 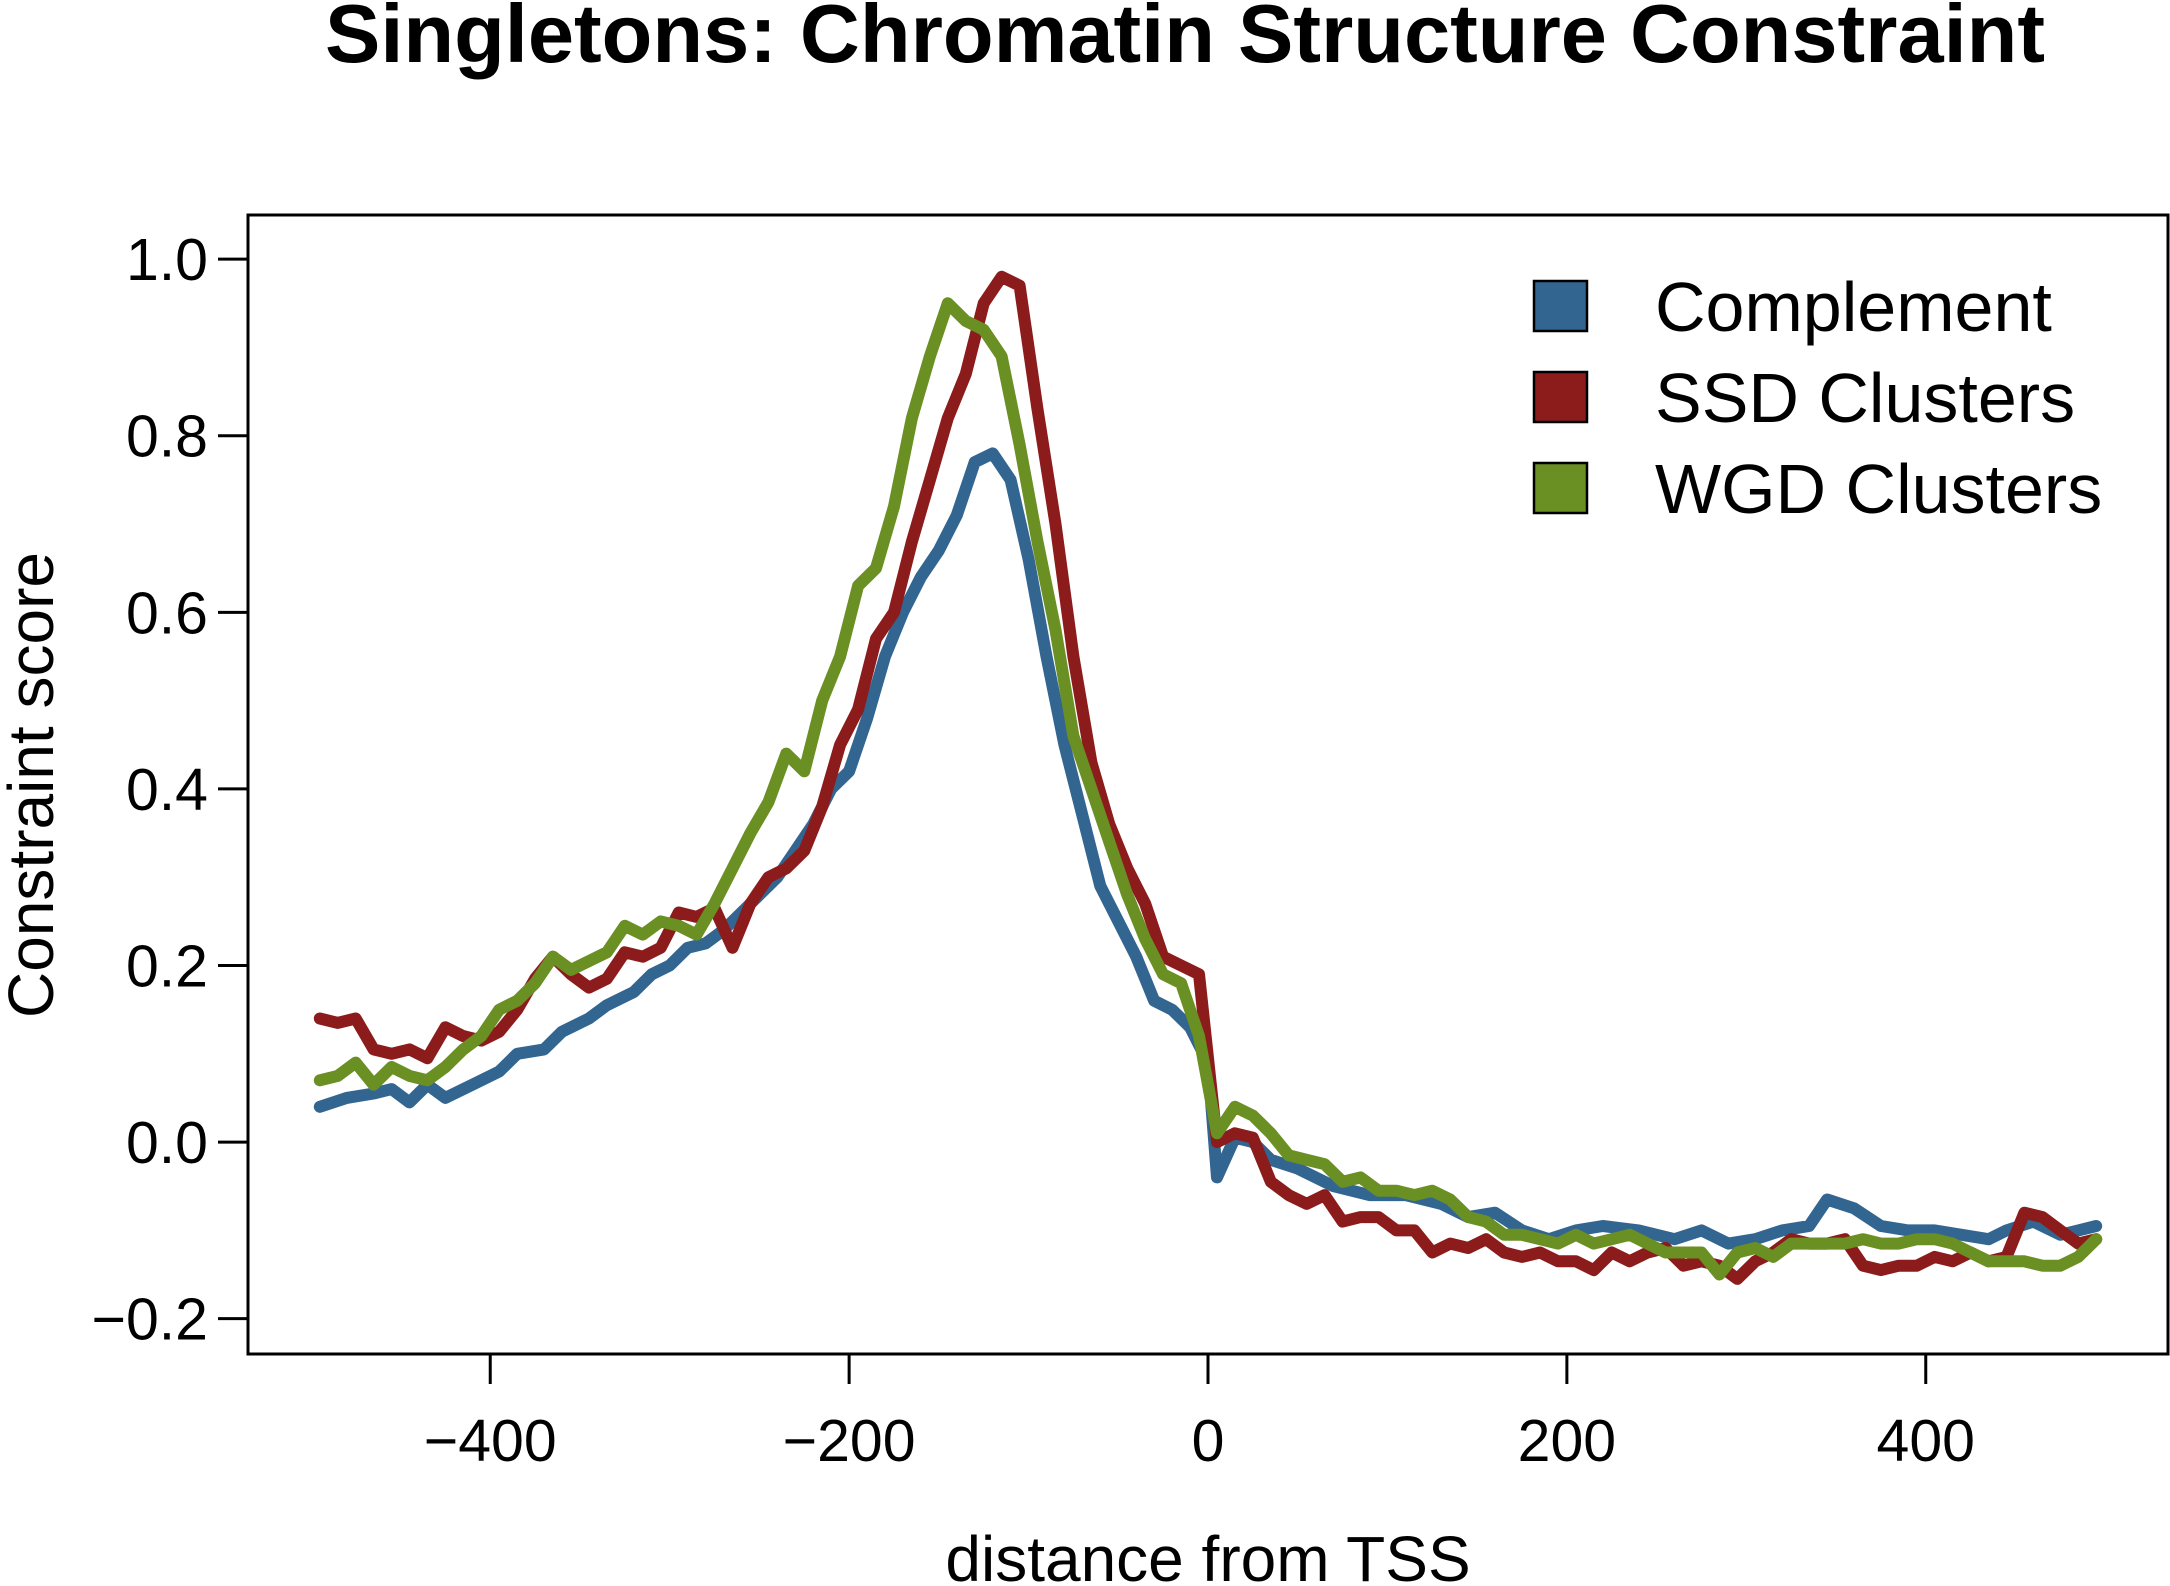 I want to click on y-tick-label: −0.2, so click(x=150, y=1320).